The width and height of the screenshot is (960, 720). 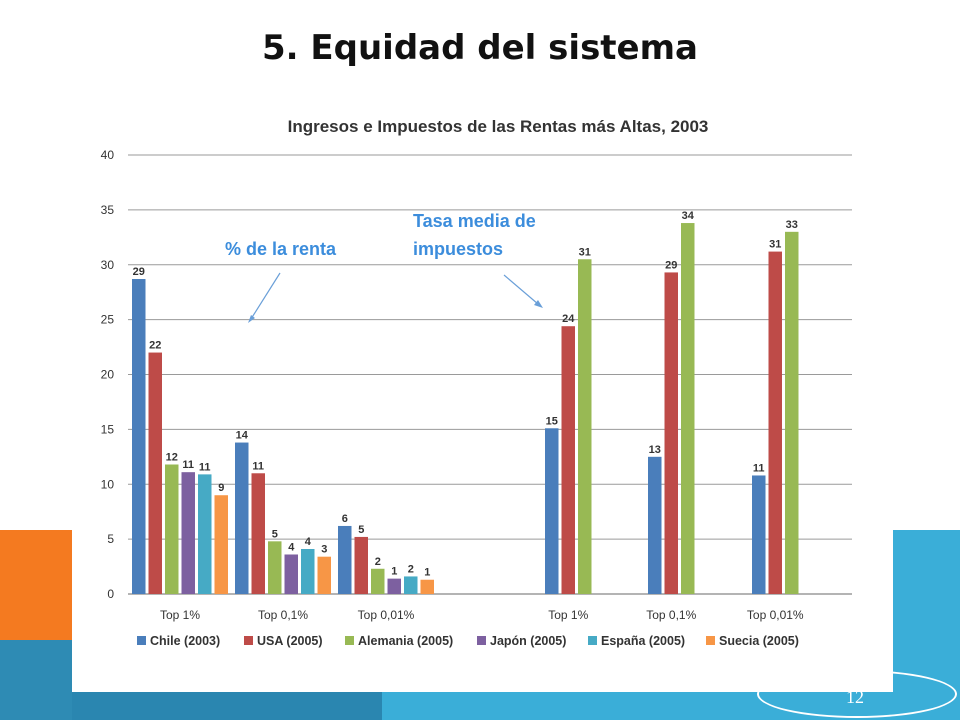 What do you see at coordinates (281, 249) in the screenshot?
I see `annotation-renta: % de la renta` at bounding box center [281, 249].